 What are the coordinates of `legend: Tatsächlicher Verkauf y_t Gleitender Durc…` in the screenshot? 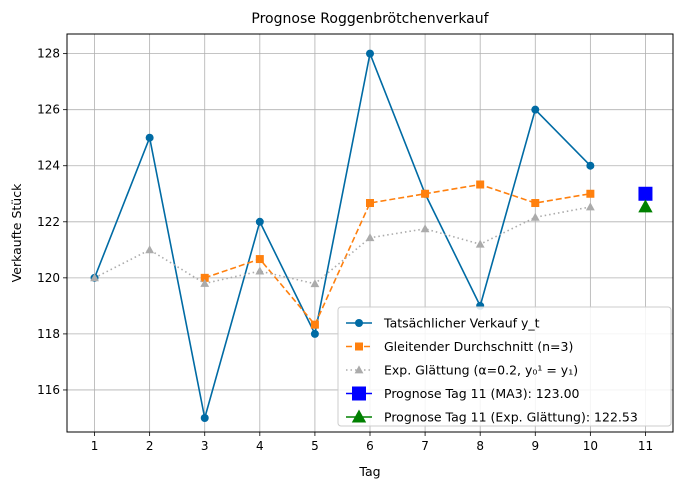 It's located at (504, 366).